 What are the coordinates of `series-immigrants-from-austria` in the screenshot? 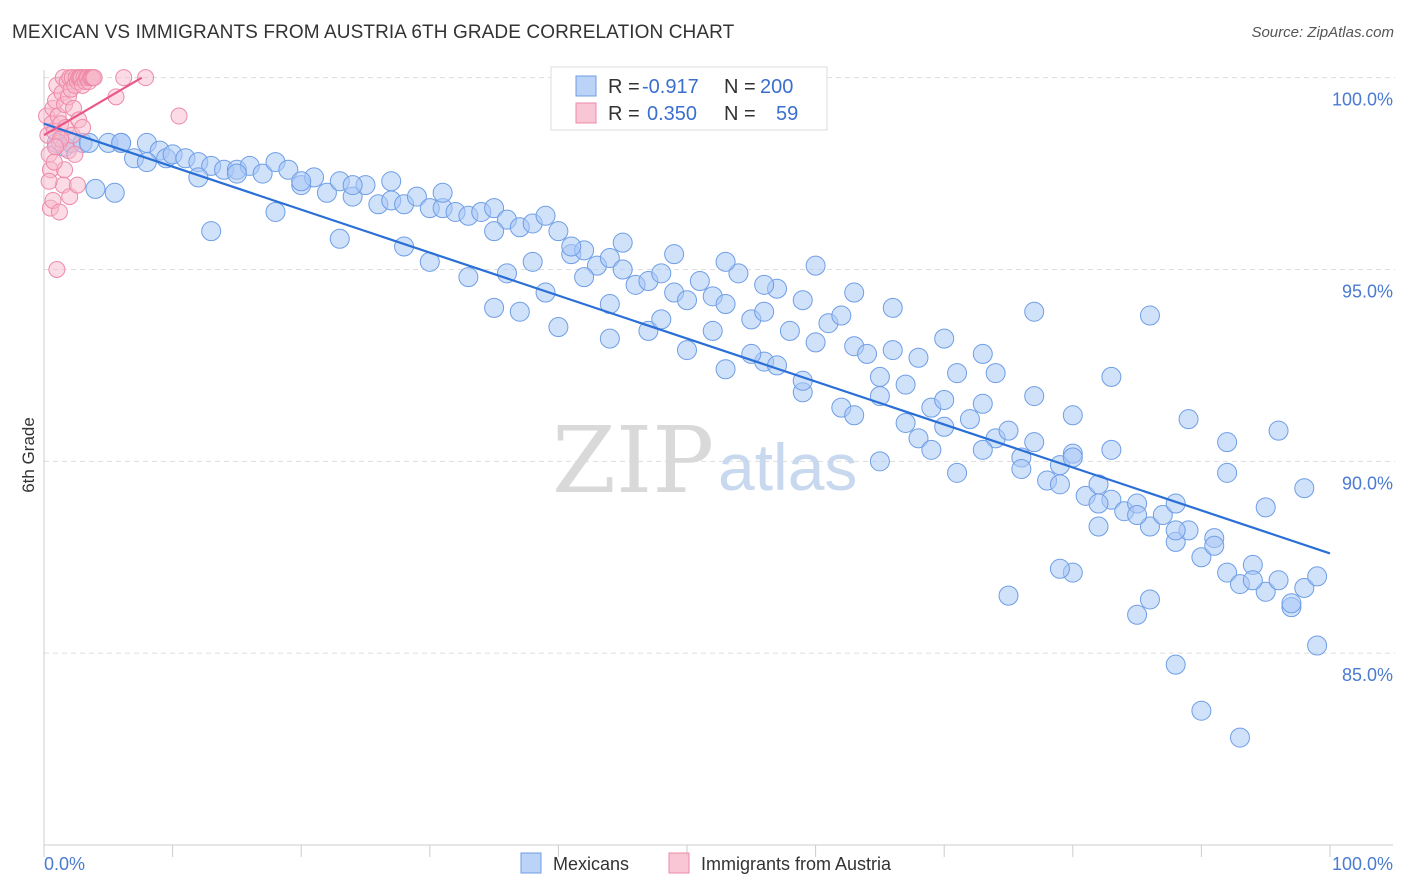 It's located at (113, 174).